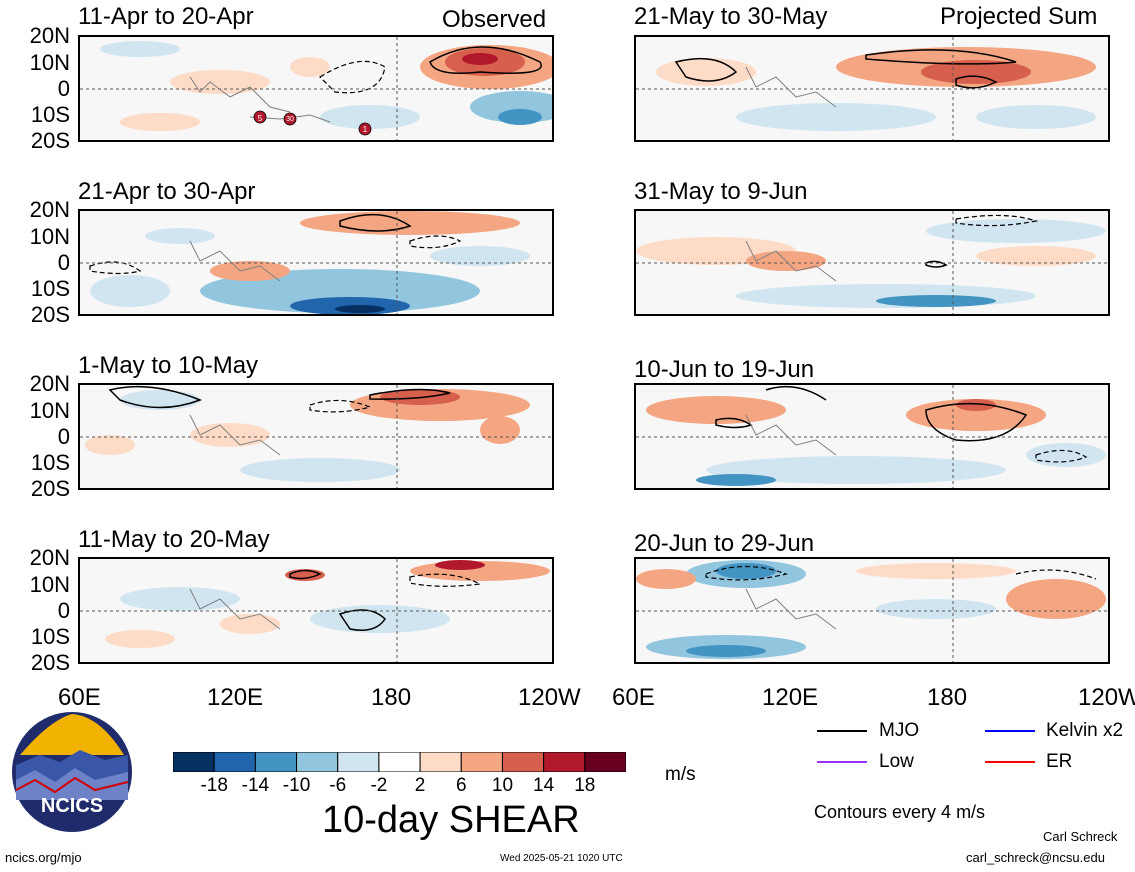 The image size is (1135, 872). Describe the element at coordinates (166, 16) in the screenshot. I see `panel-1-title: 11-Apr to 20-Apr` at that location.